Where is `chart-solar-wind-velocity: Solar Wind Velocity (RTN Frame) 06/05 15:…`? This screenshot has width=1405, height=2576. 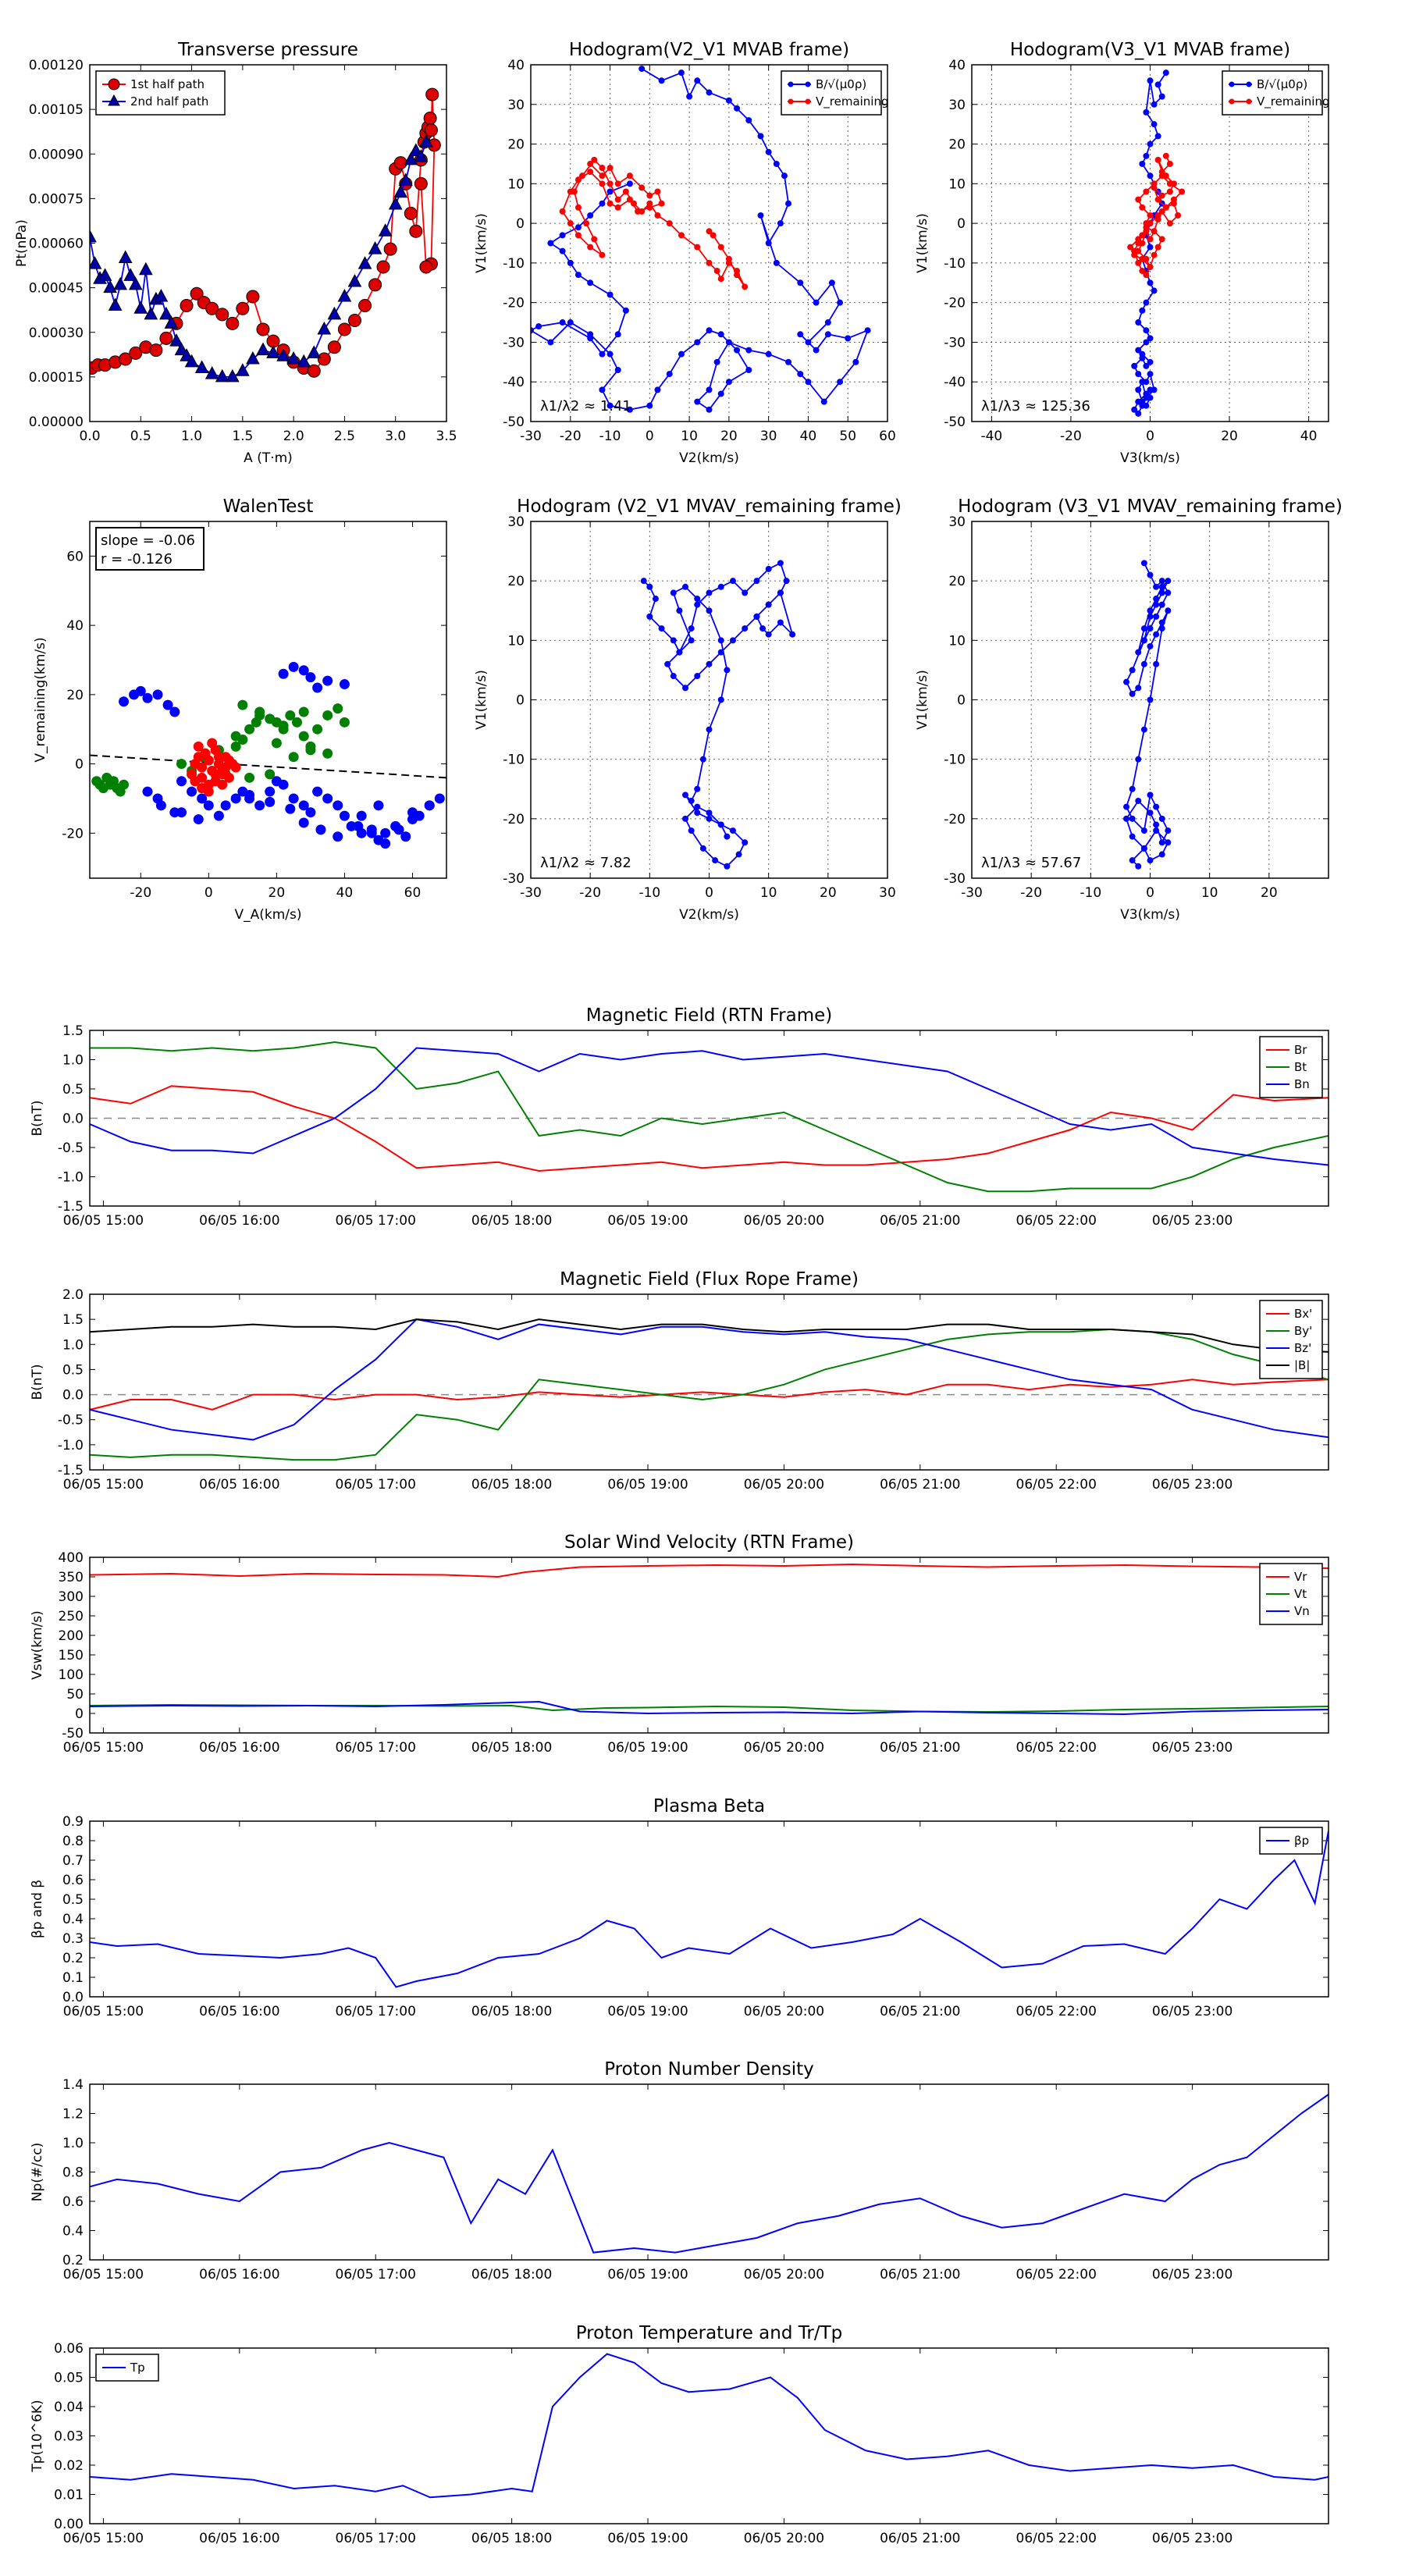 chart-solar-wind-velocity: Solar Wind Velocity (RTN Frame) 06/05 15:… is located at coordinates (680, 1644).